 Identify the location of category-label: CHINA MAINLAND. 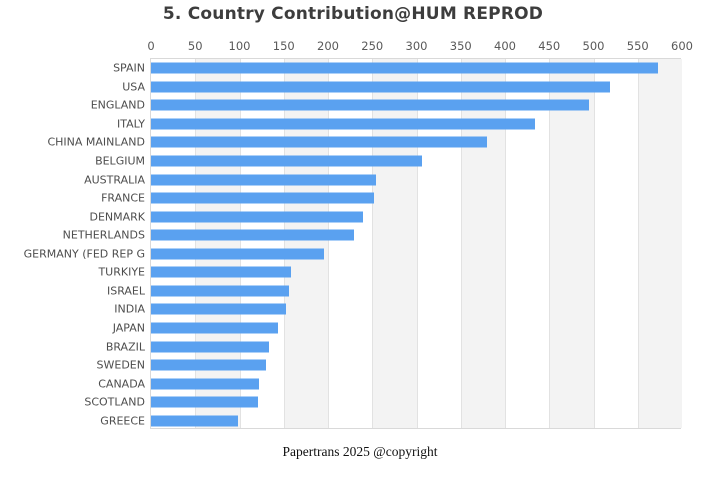
(96, 142).